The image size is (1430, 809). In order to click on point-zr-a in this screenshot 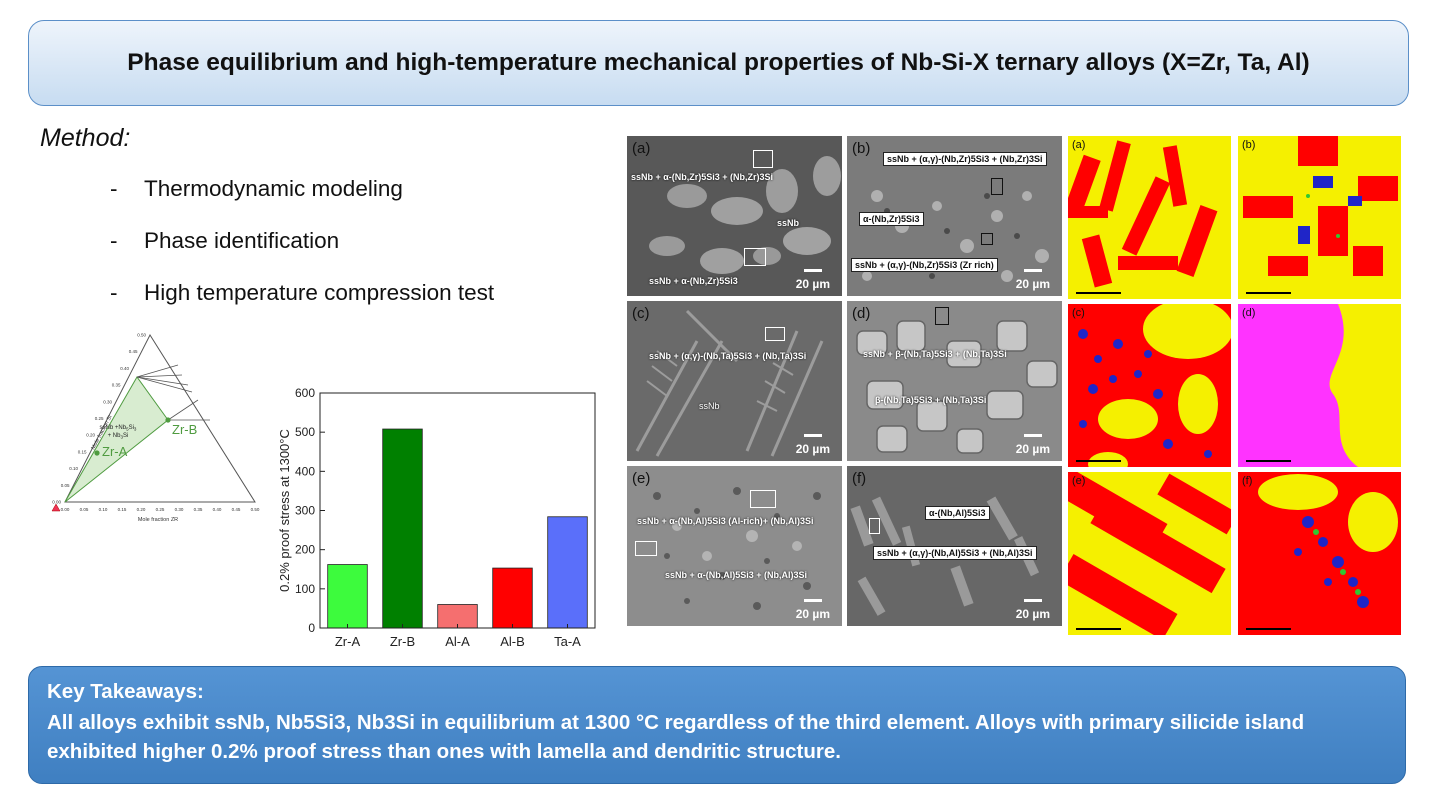, I will do `click(97, 453)`.